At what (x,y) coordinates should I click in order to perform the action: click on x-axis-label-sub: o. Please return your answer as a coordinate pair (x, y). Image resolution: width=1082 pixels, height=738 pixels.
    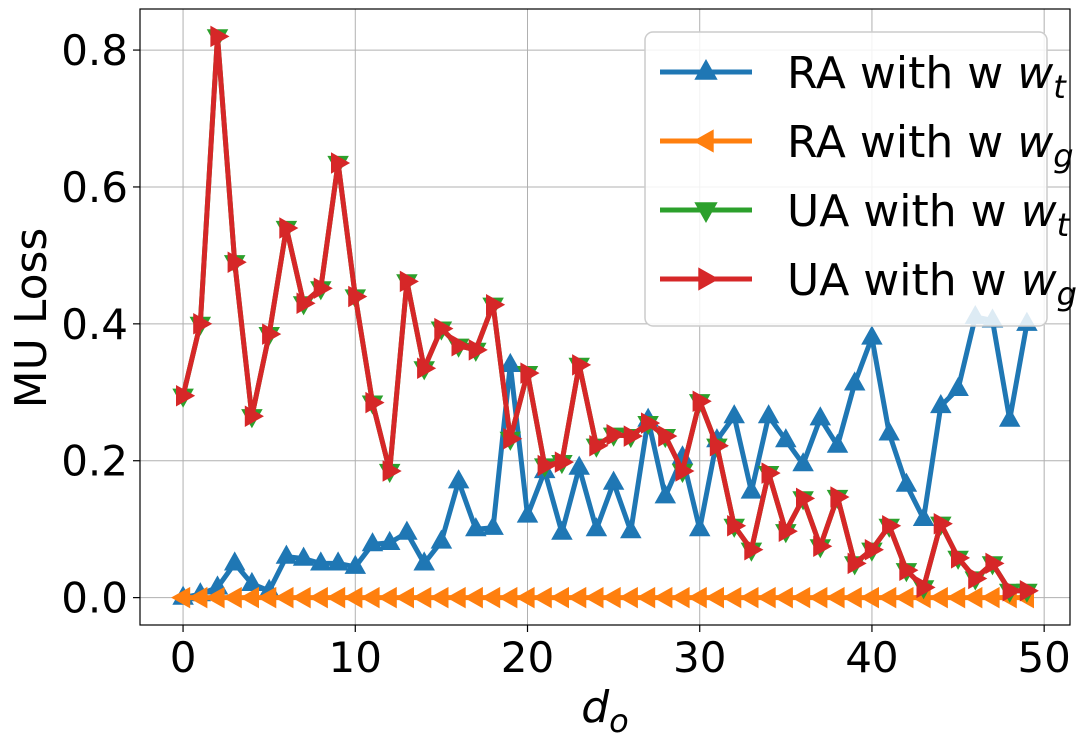
    Looking at the image, I should click on (619, 720).